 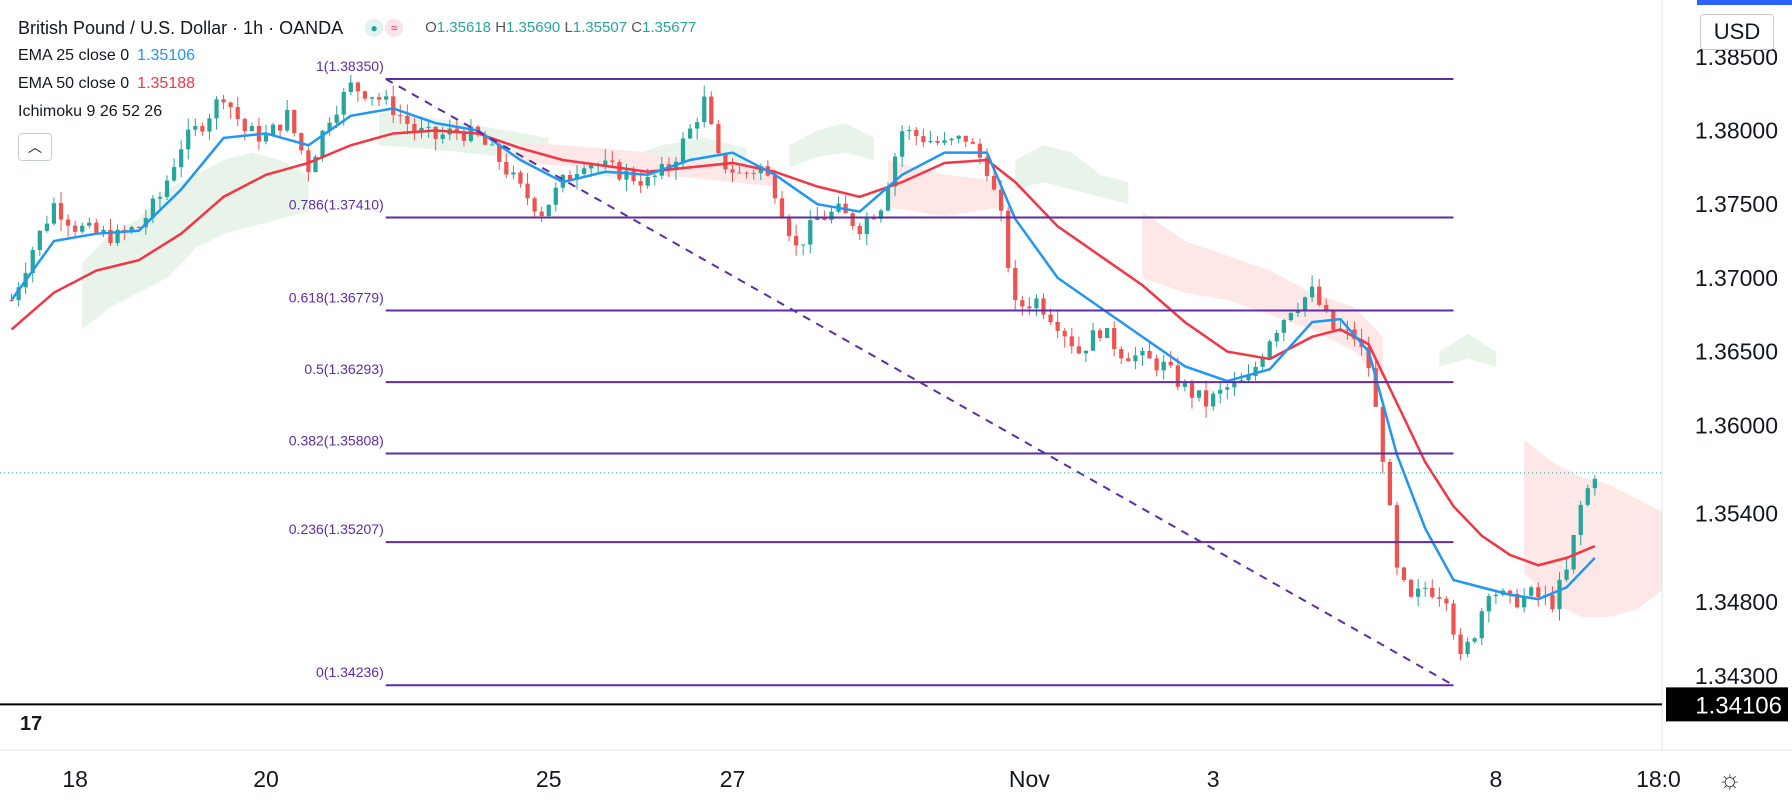 I want to click on ema50-value: 1.35188, so click(x=166, y=83).